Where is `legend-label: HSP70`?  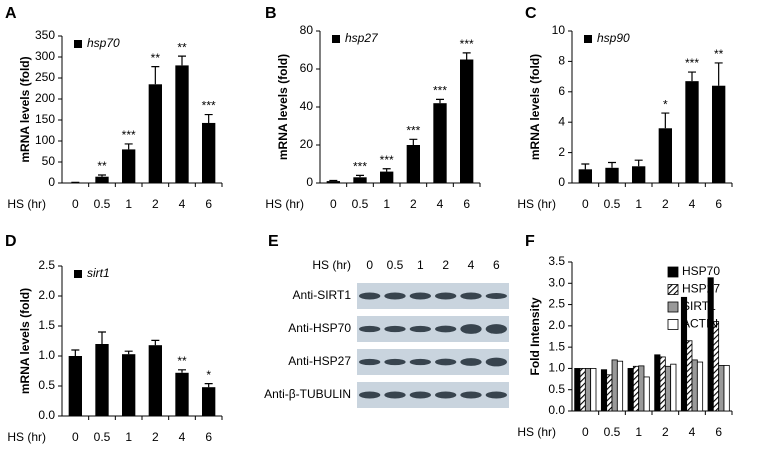 legend-label: HSP70 is located at coordinates (701, 271).